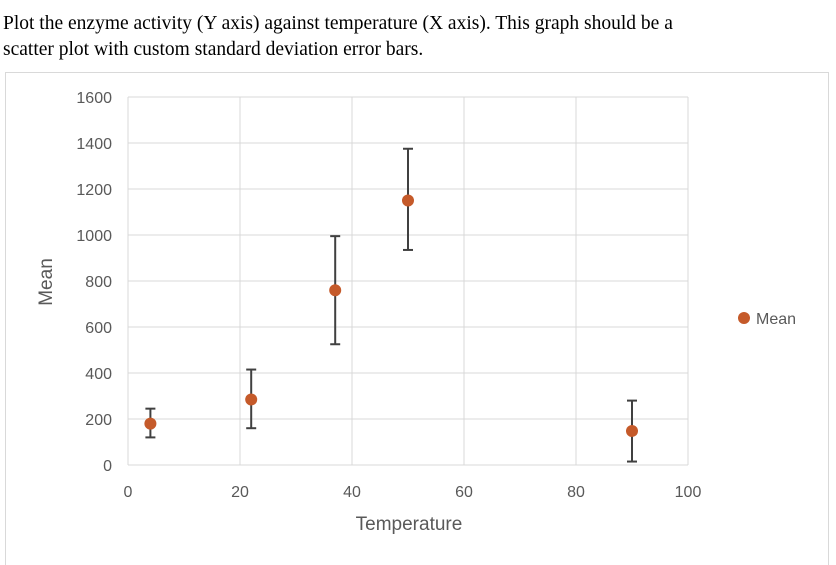  What do you see at coordinates (464, 492) in the screenshot?
I see `x-tick-label: 60` at bounding box center [464, 492].